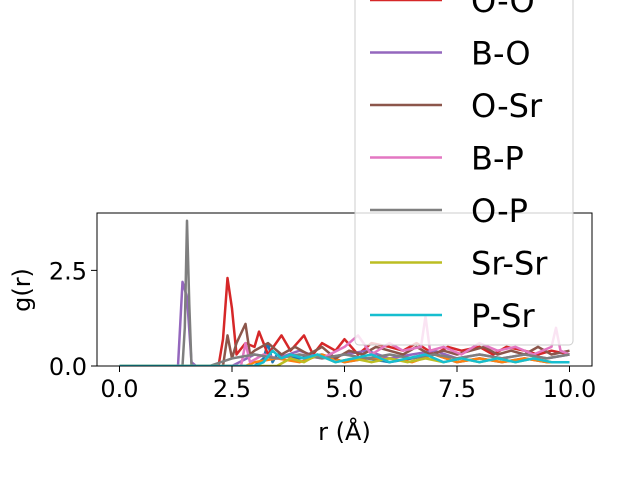  What do you see at coordinates (509, 264) in the screenshot?
I see `legend-label-sr-sr: Sr-Sr` at bounding box center [509, 264].